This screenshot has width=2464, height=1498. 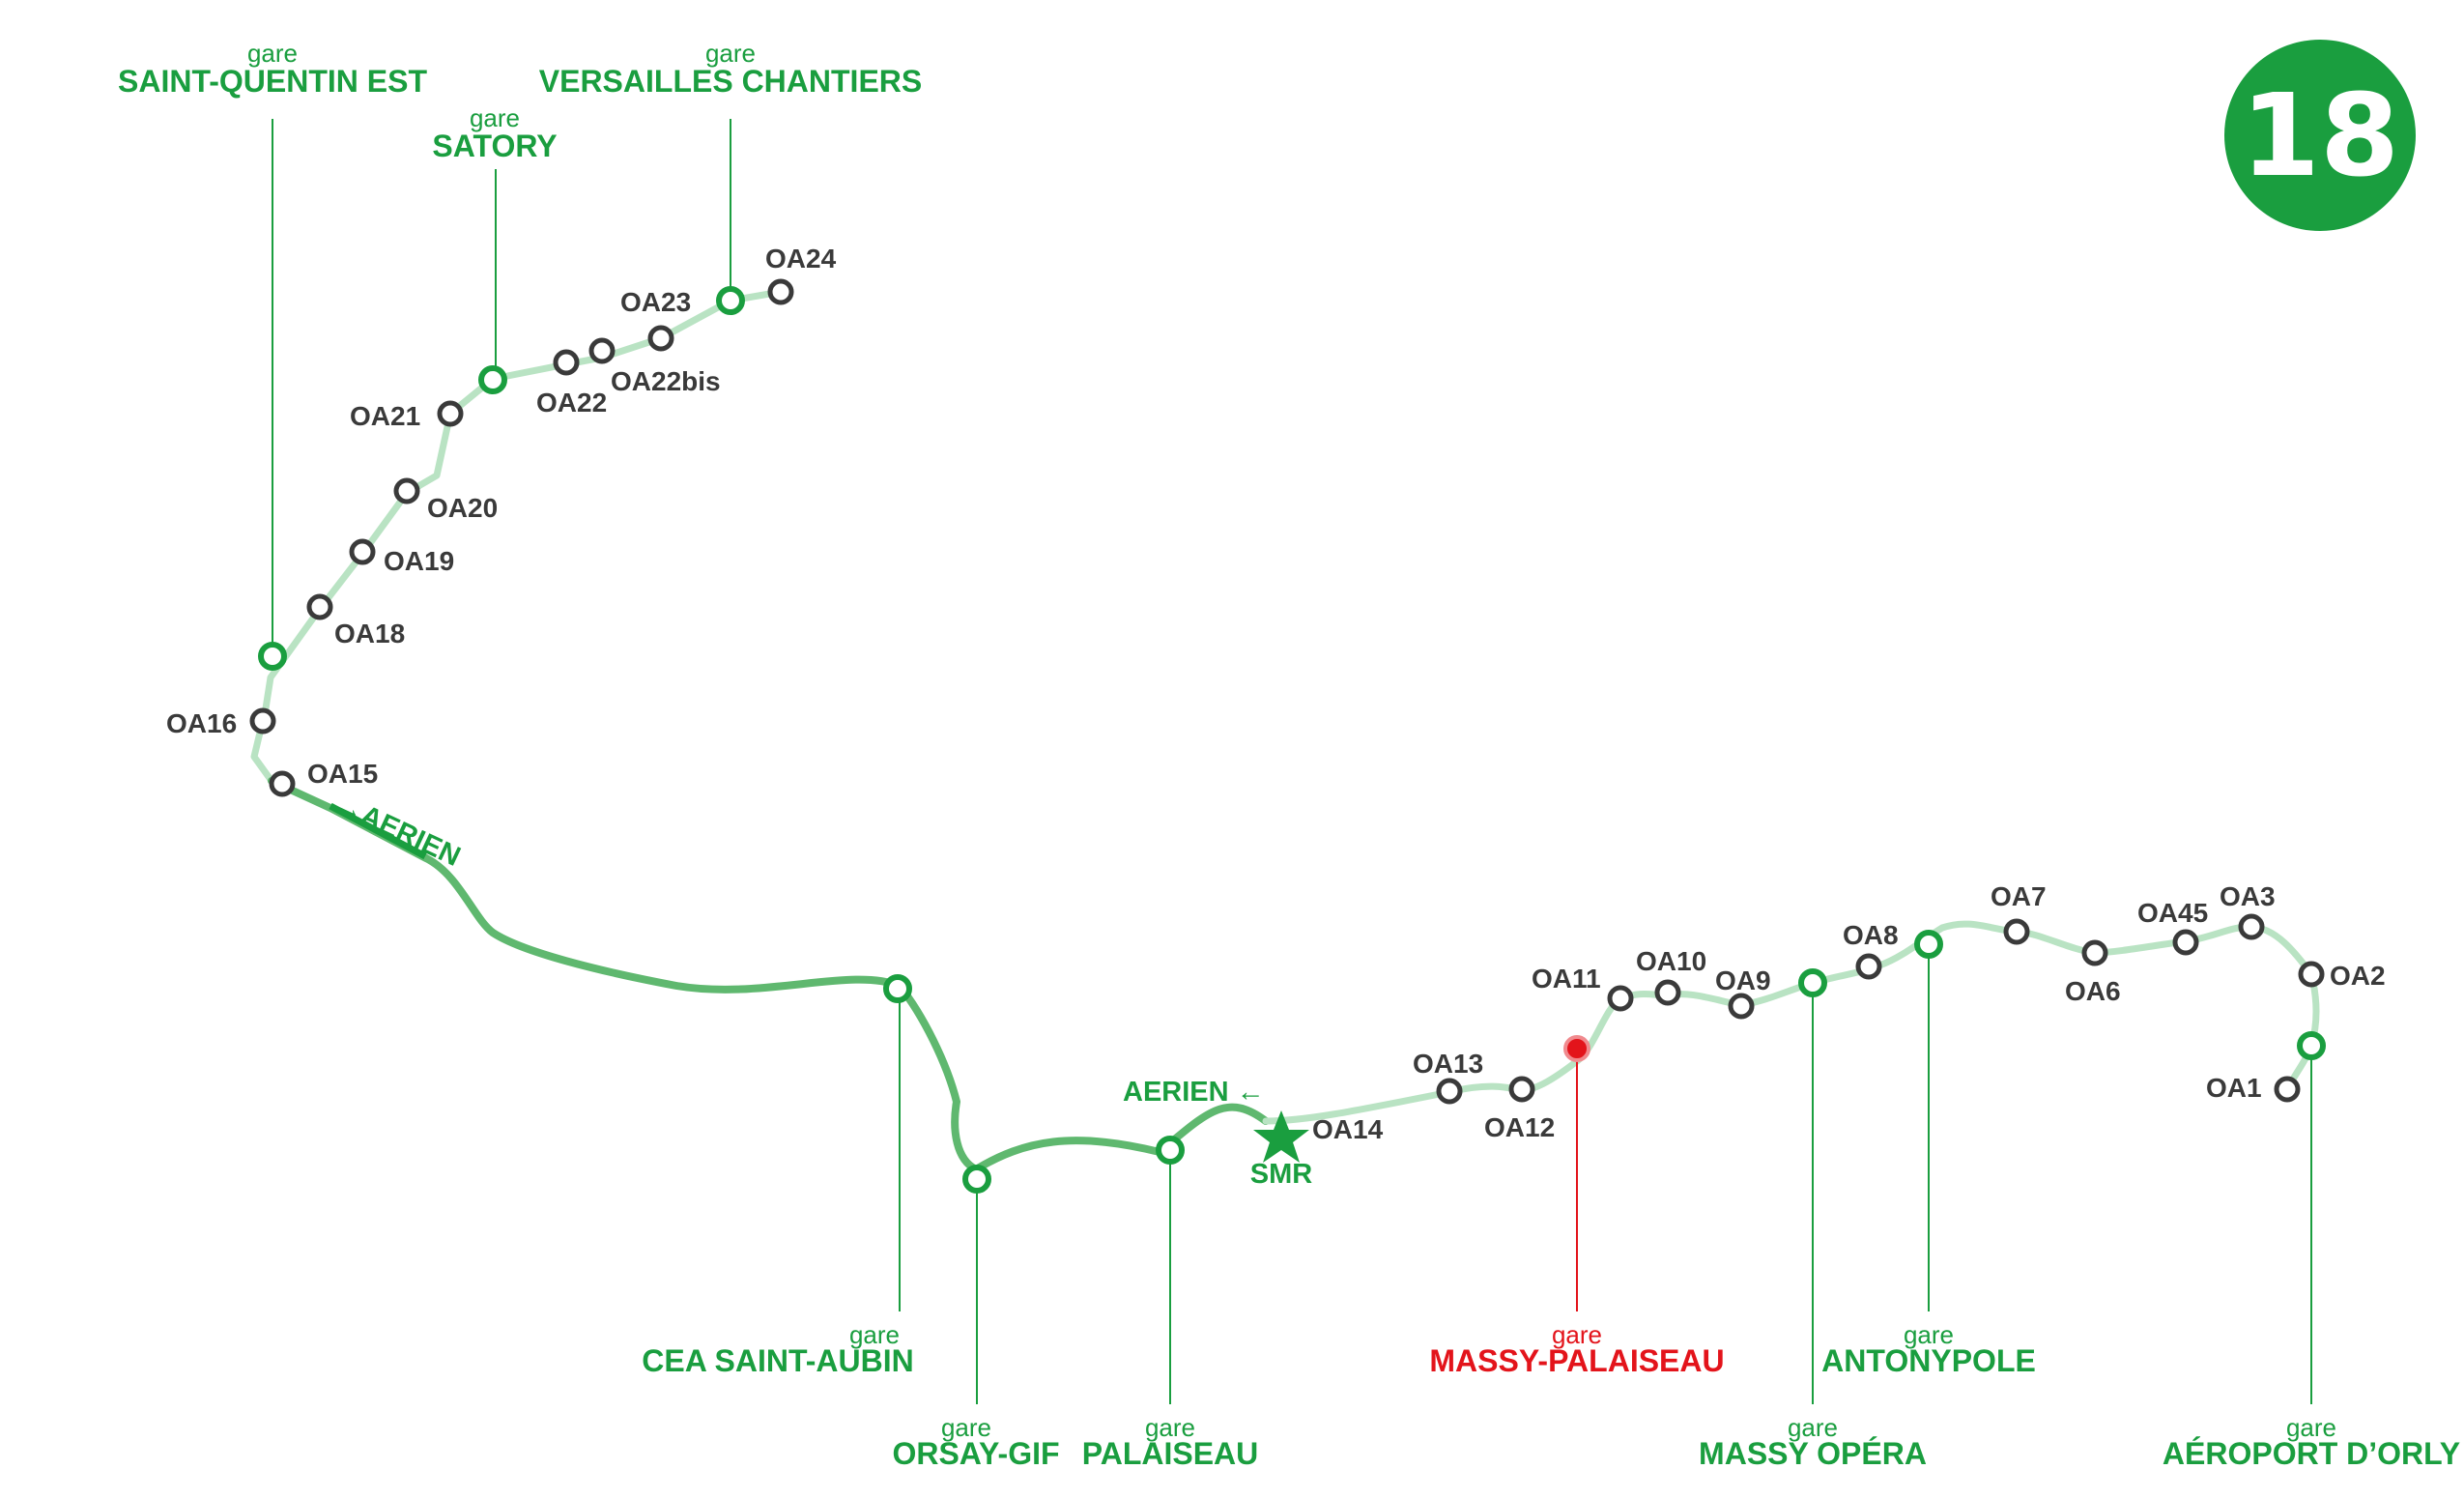 I want to click on label-oa24: OA24, so click(x=801, y=259).